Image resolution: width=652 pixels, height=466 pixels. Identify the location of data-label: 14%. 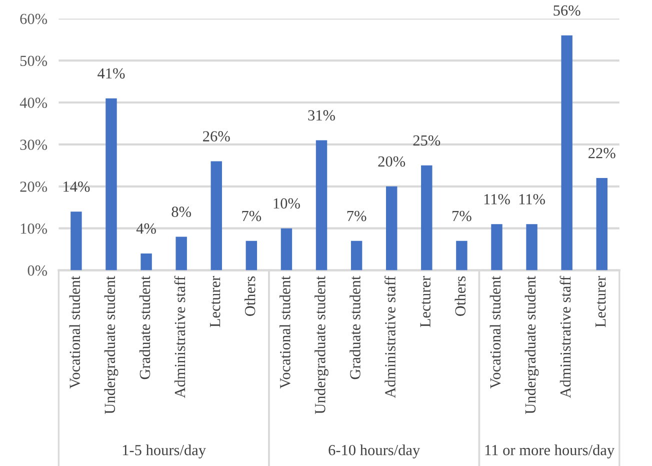
(77, 186).